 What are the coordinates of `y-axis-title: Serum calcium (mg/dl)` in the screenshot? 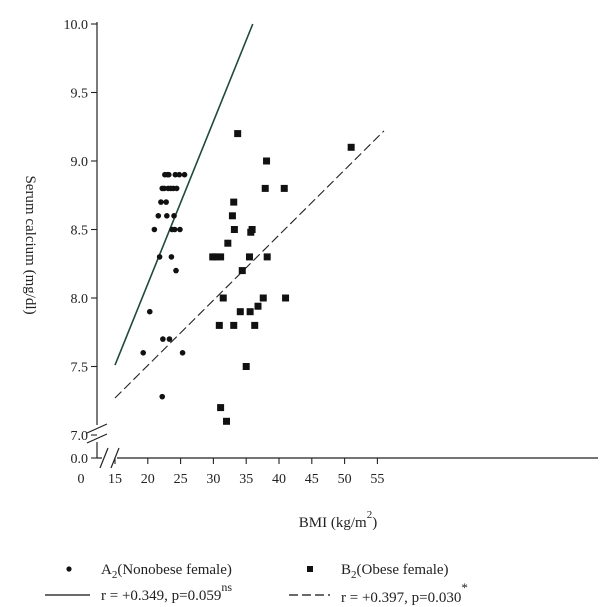 It's located at (30, 244).